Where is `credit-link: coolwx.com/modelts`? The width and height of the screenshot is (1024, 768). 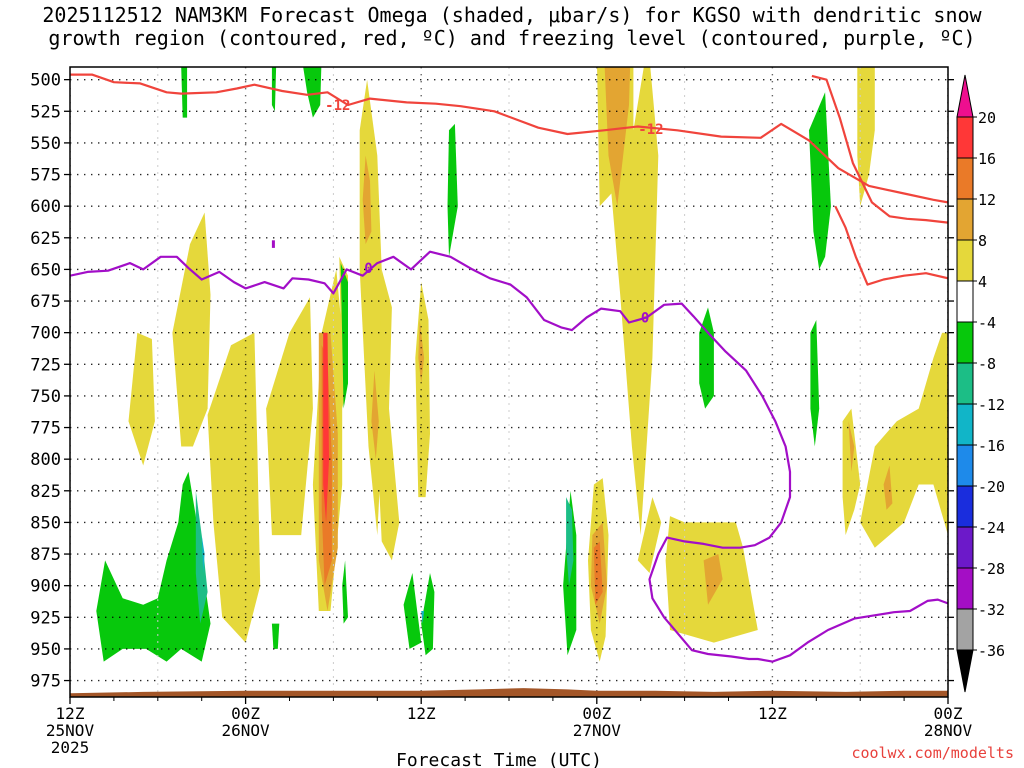 credit-link: coolwx.com/modelts is located at coordinates (932, 753).